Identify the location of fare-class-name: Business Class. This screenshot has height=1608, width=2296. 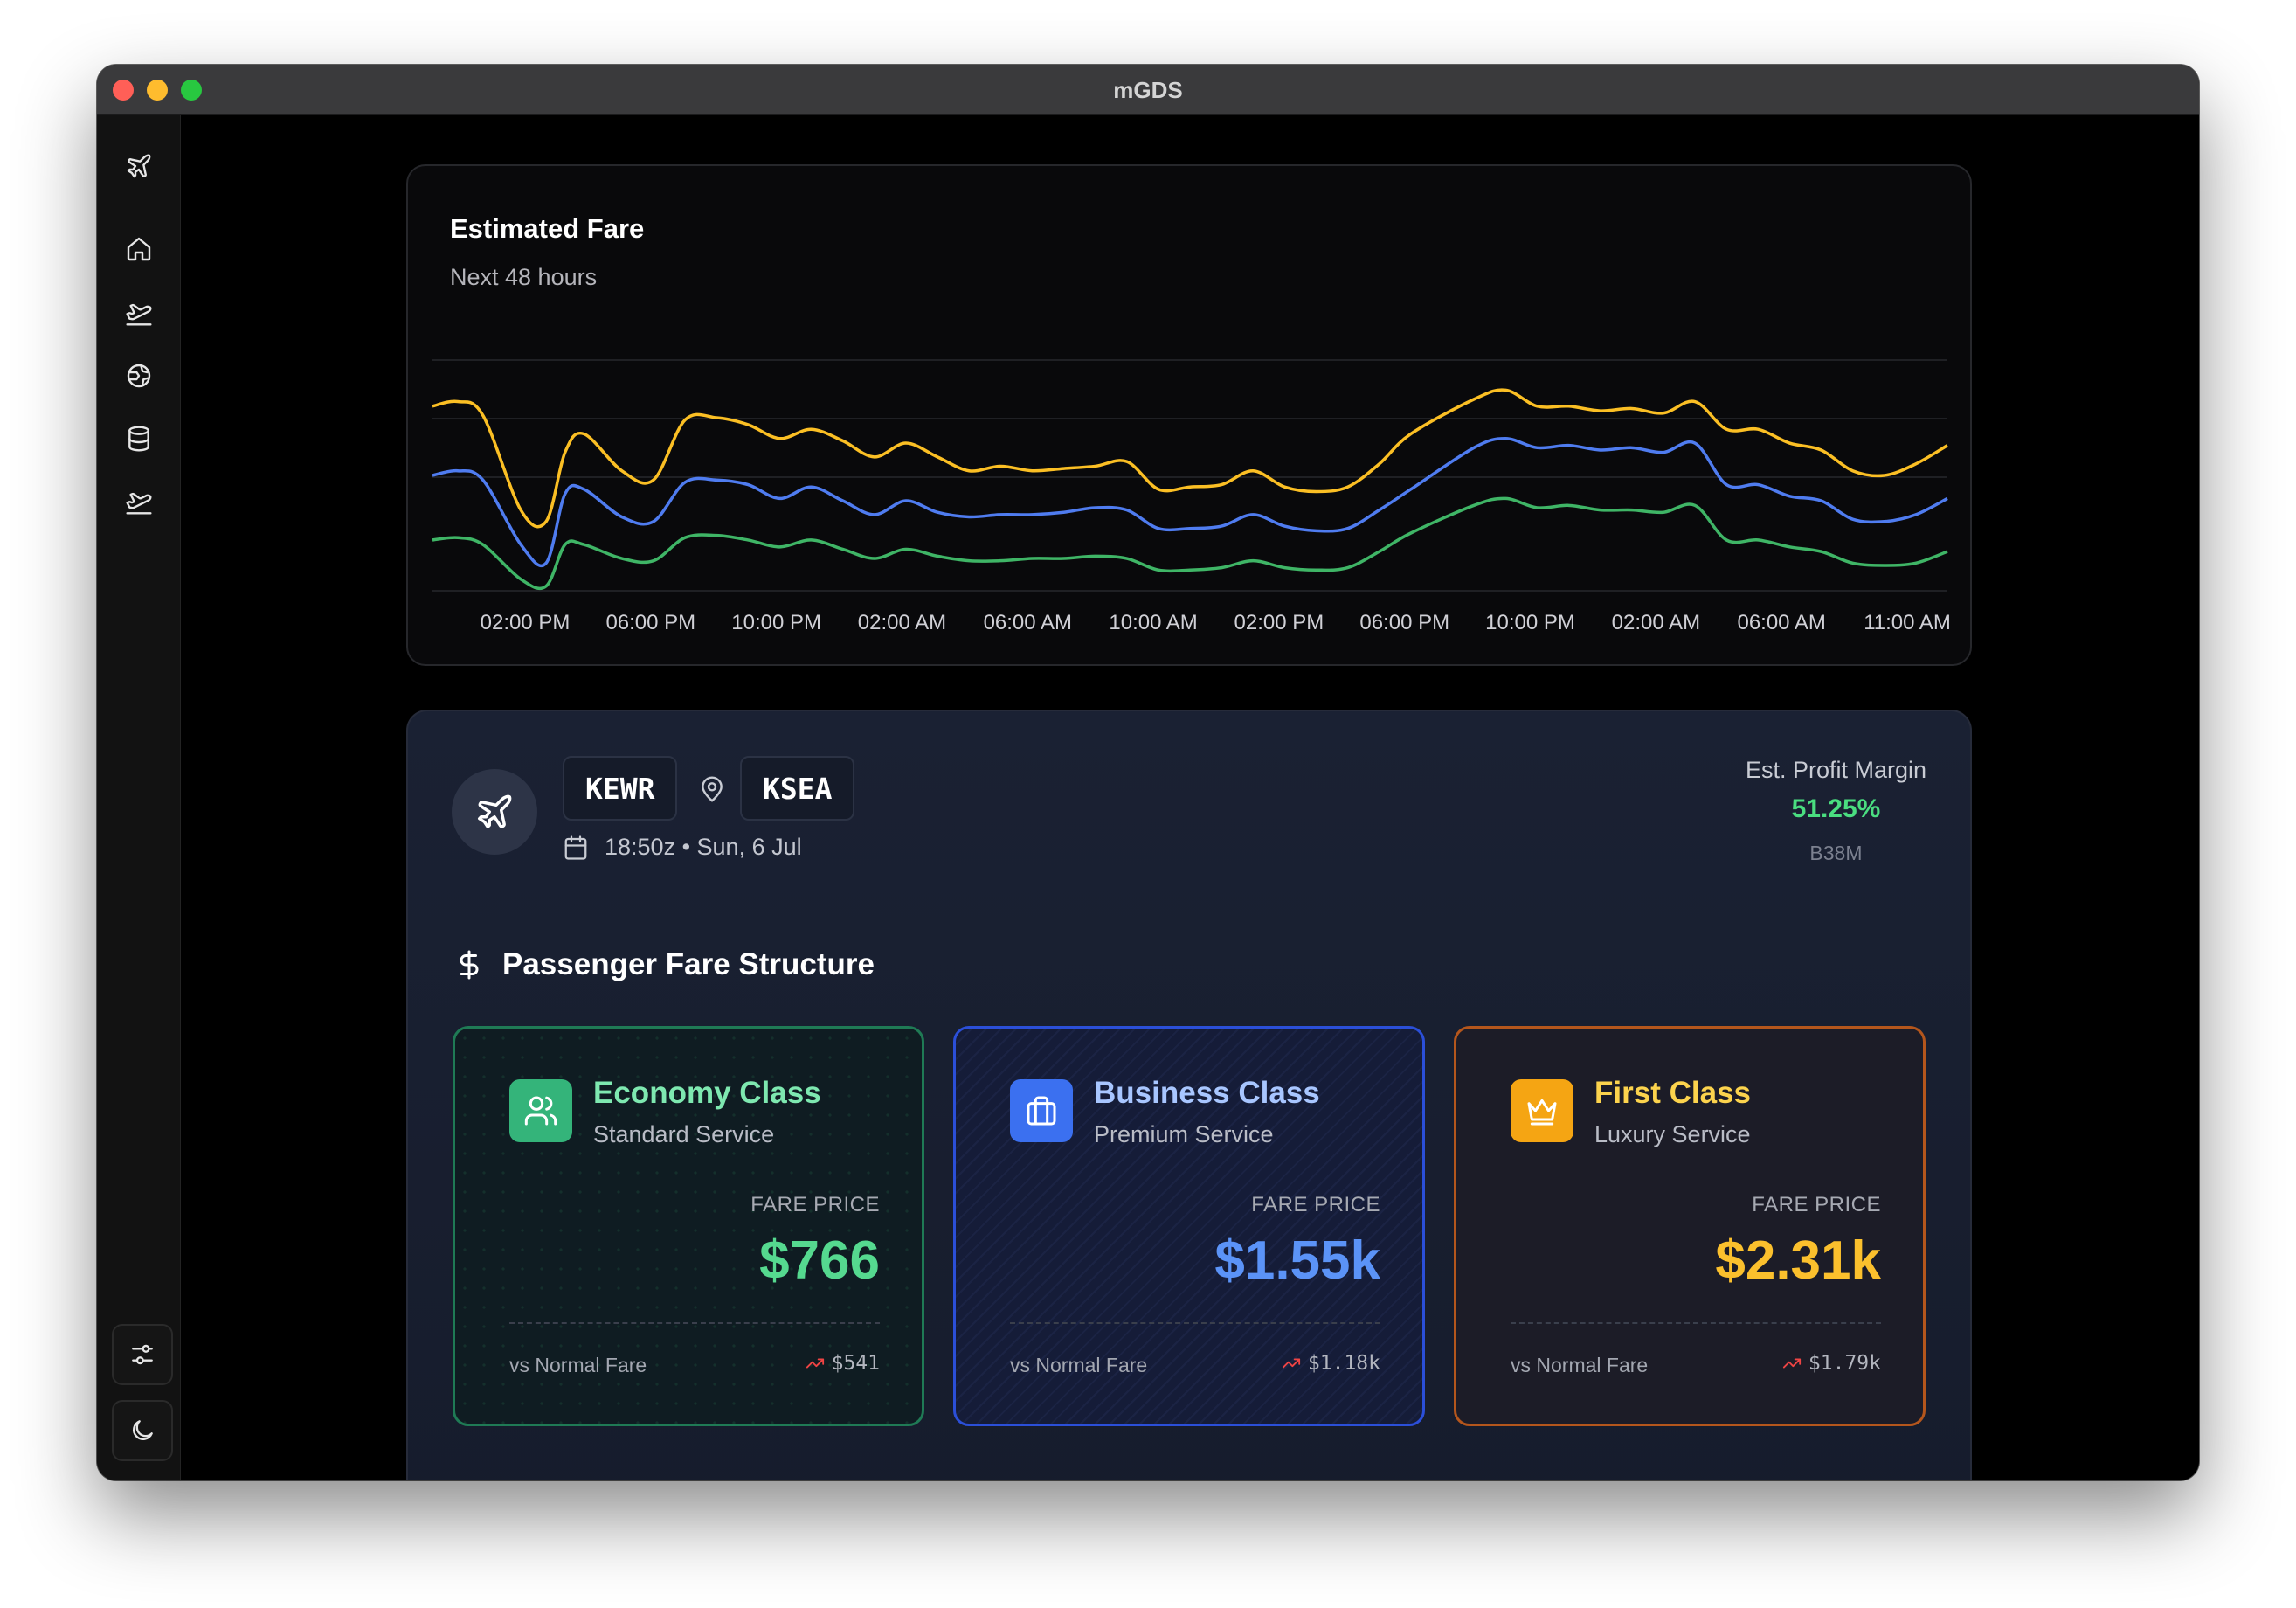
(1207, 1093).